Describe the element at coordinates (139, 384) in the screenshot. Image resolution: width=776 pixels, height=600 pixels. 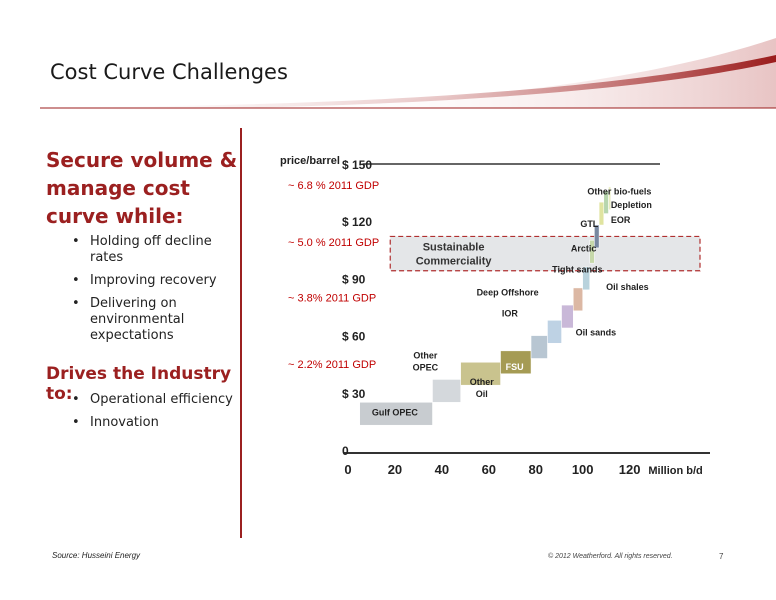
I see `heading-drives-industry: Drives the Industry to:` at that location.